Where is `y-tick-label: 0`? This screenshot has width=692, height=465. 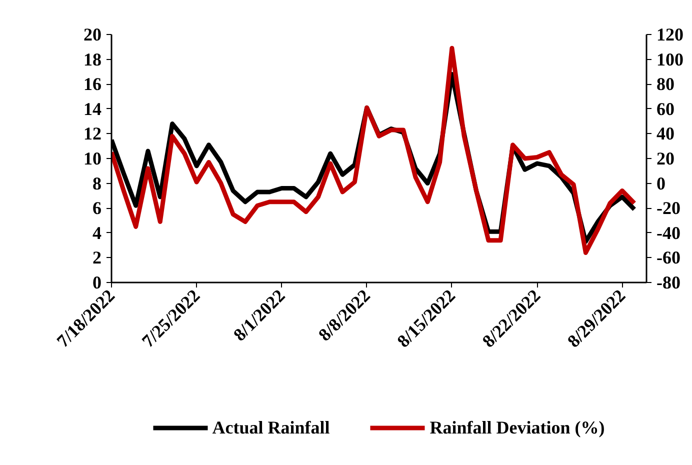
y-tick-label: 0 is located at coordinates (97, 282).